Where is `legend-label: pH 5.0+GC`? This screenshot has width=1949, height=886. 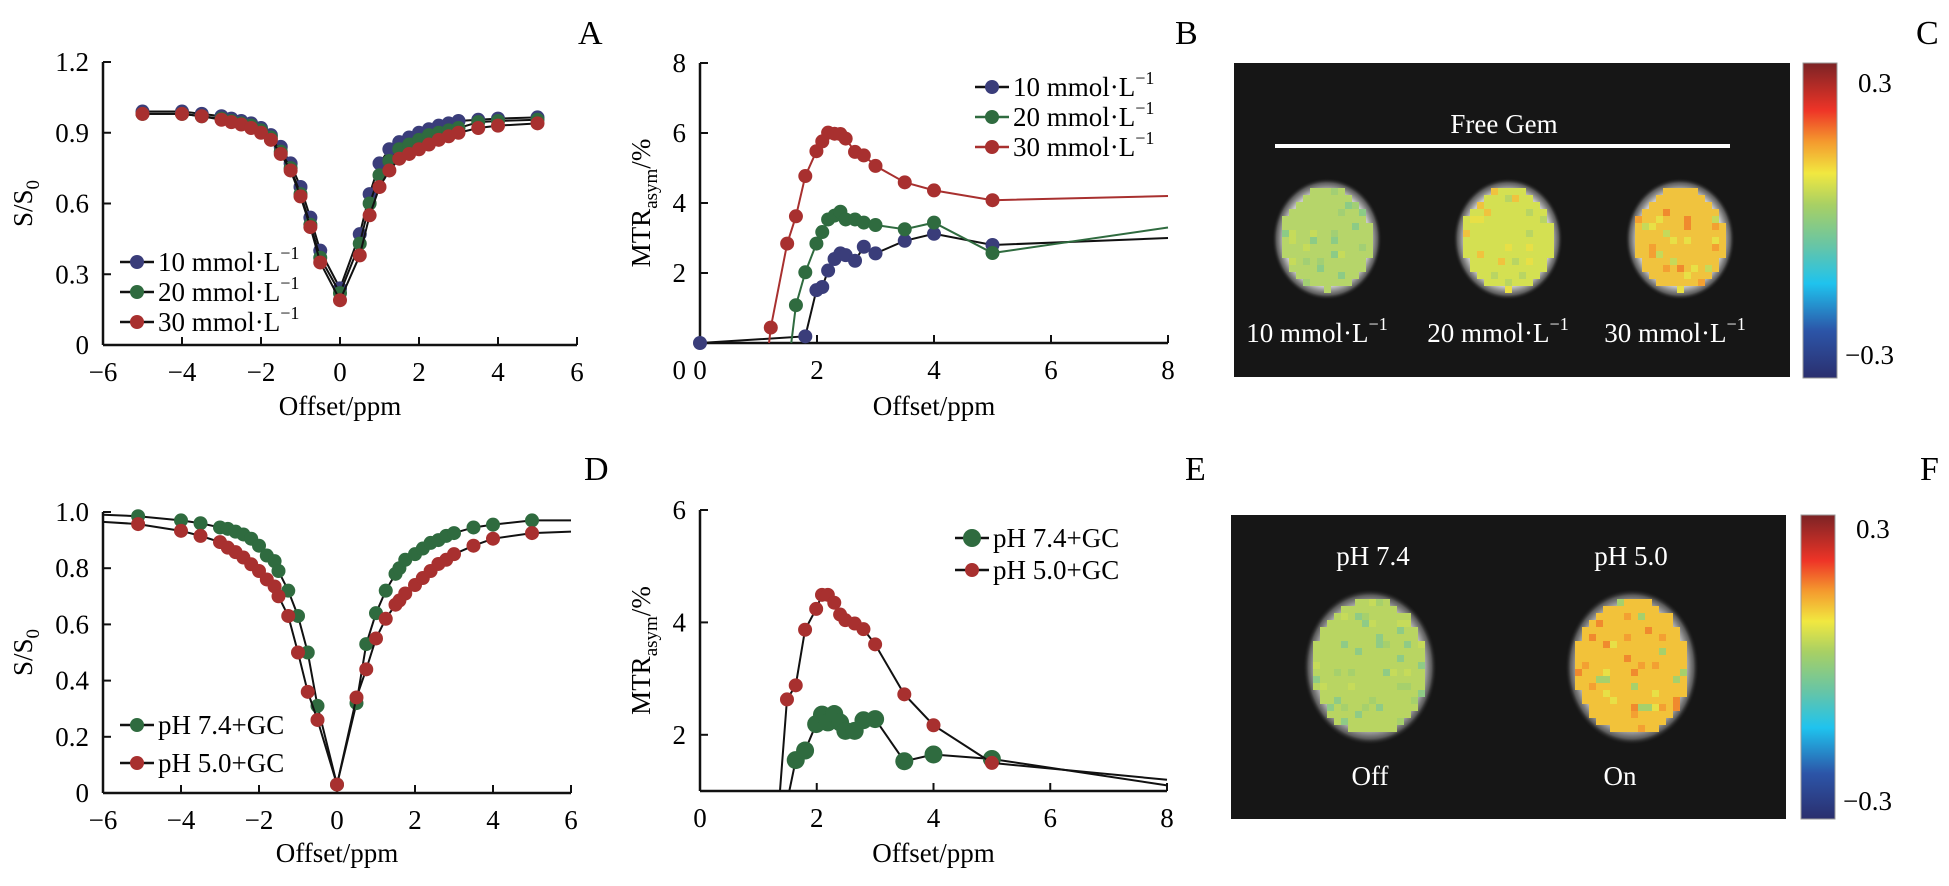
legend-label: pH 5.0+GC is located at coordinates (1056, 570).